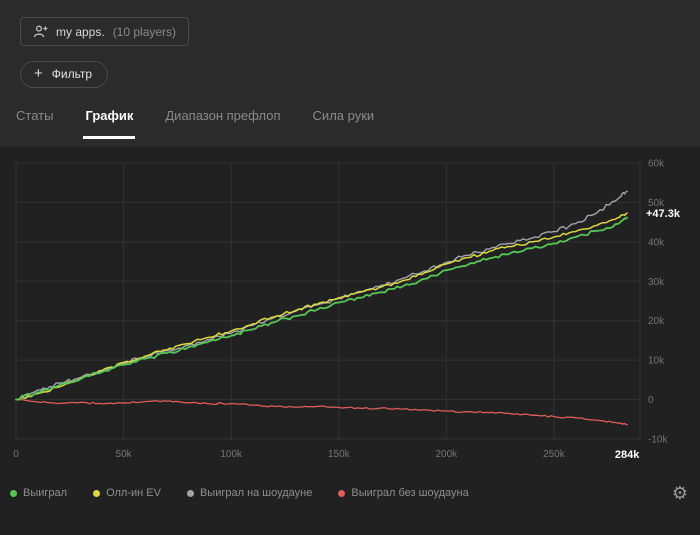  What do you see at coordinates (72, 74) in the screenshot?
I see `filter-label: Фильтр` at bounding box center [72, 74].